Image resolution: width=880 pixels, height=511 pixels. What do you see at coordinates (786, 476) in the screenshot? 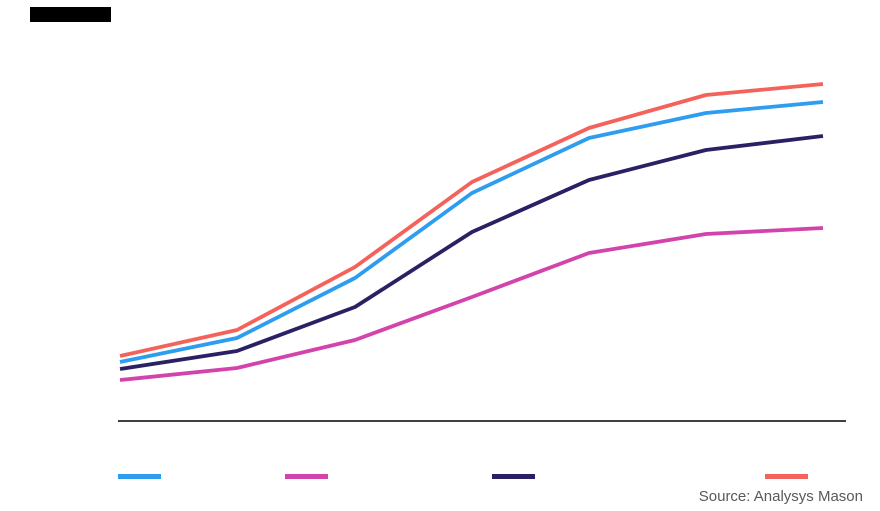
I see `legend-swatch-coral` at bounding box center [786, 476].